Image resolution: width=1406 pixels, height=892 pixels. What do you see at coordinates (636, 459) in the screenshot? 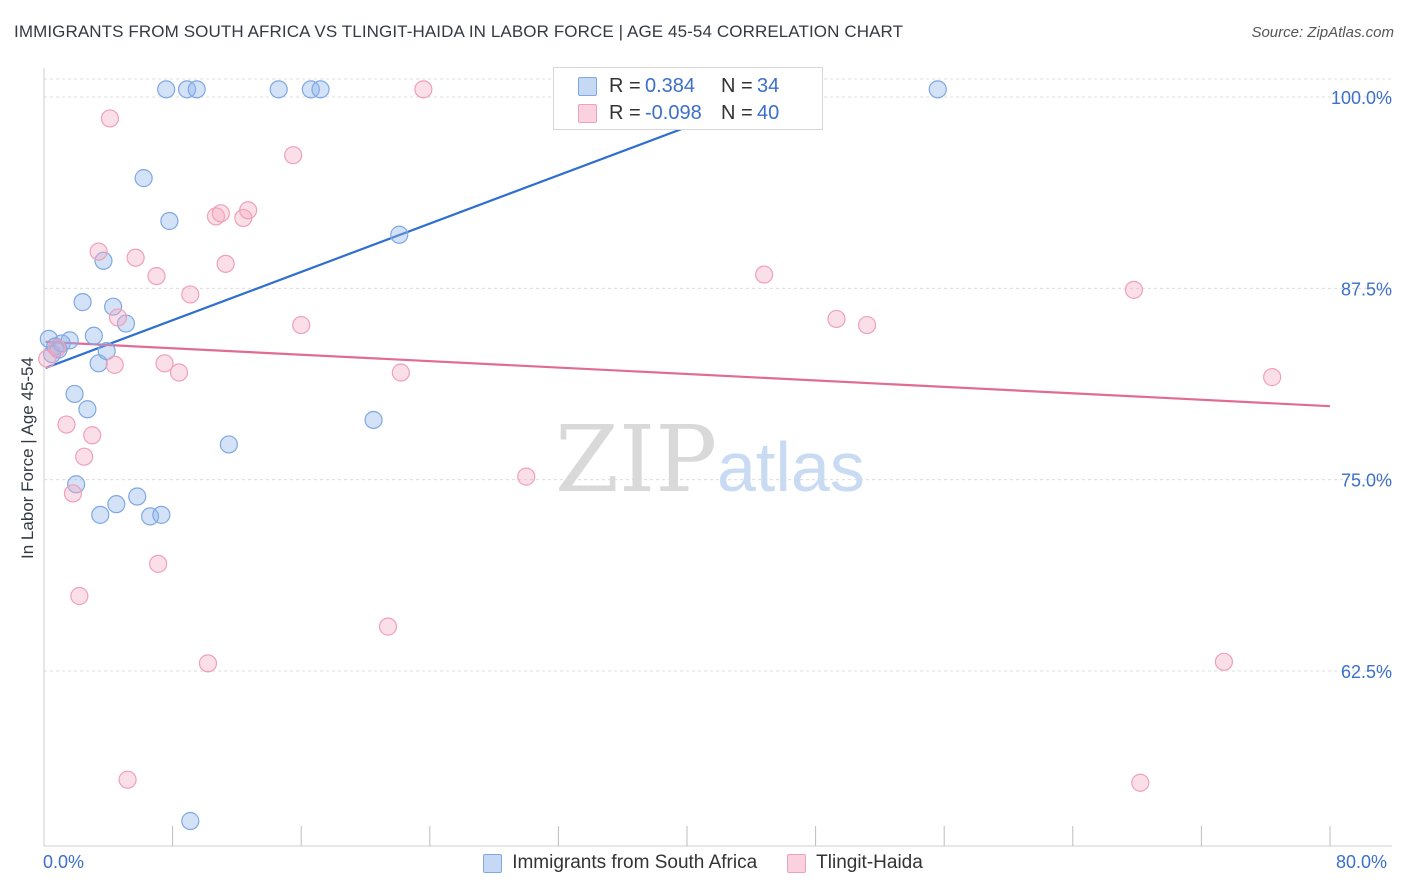
I see `watermark-zip: ZIP` at bounding box center [636, 459].